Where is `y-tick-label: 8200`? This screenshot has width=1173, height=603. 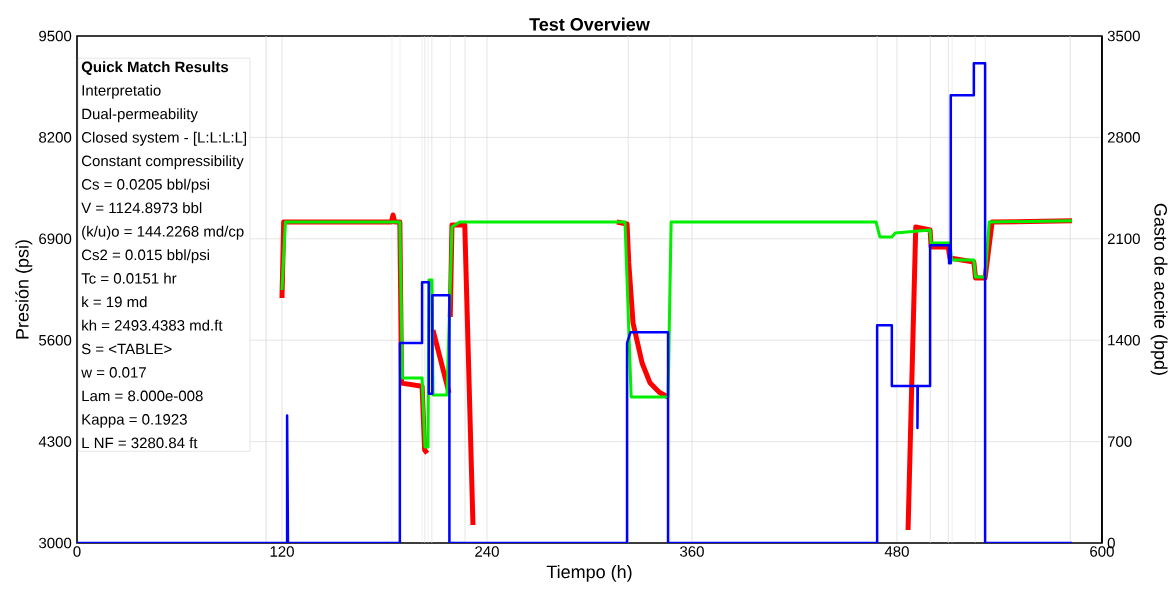 y-tick-label: 8200 is located at coordinates (55, 137).